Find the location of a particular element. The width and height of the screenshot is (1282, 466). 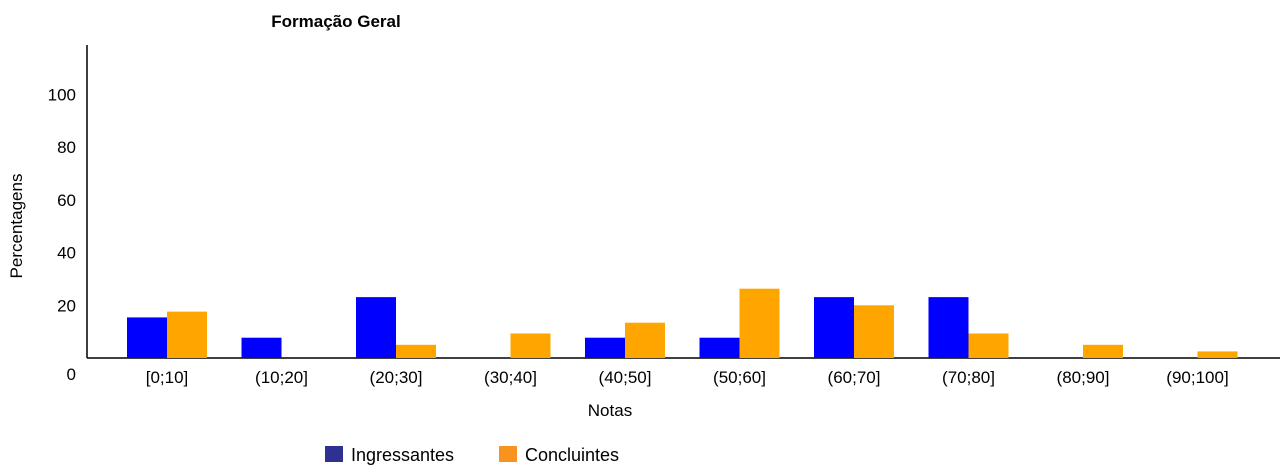

x-tick-label: (30;40] is located at coordinates (510, 377).